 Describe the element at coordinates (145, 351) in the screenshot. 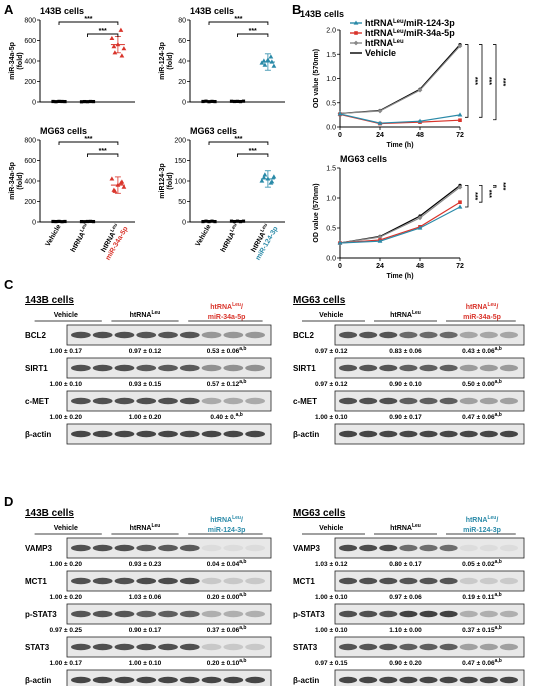

I see `quant-value: 0.97 ± 0.12` at that location.